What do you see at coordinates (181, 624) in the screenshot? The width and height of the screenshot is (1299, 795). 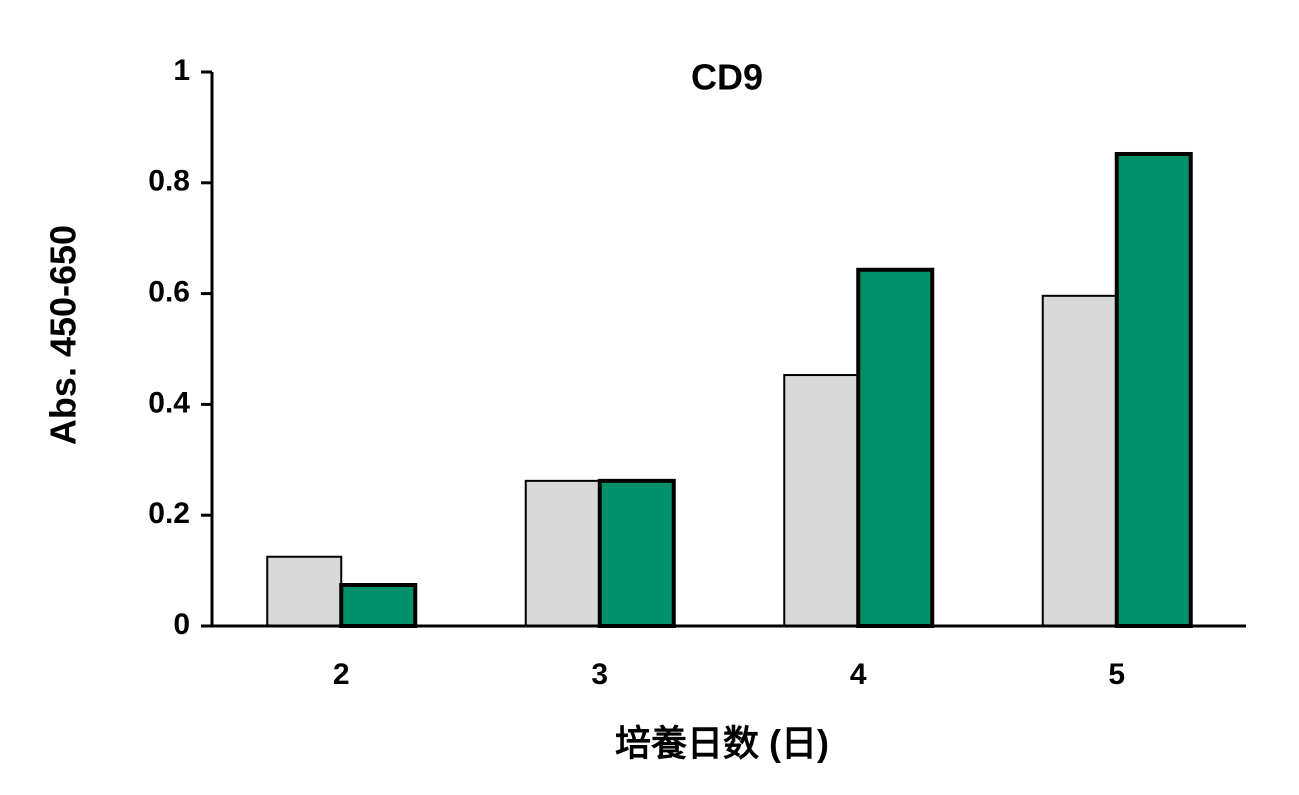 I see `y-tick-label: 0` at bounding box center [181, 624].